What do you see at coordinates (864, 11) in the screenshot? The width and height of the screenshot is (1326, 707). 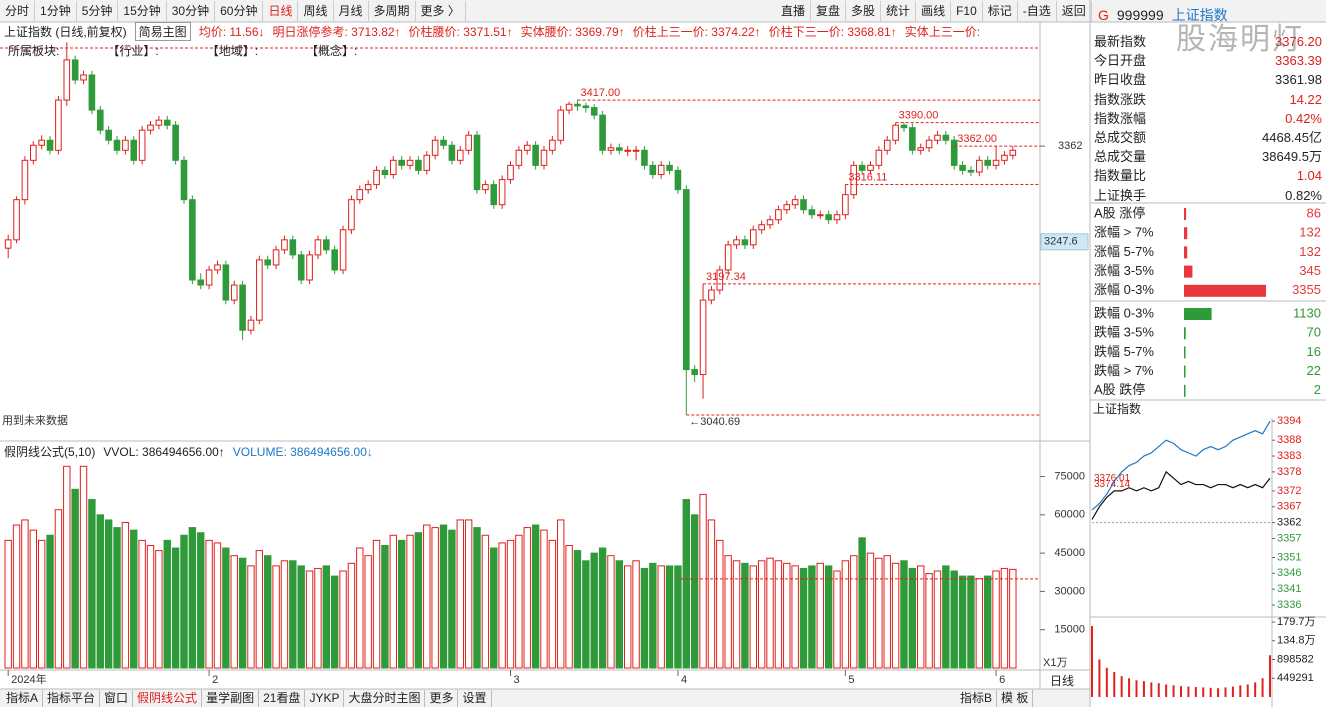 I see `toolbar-button: 多股` at bounding box center [864, 11].